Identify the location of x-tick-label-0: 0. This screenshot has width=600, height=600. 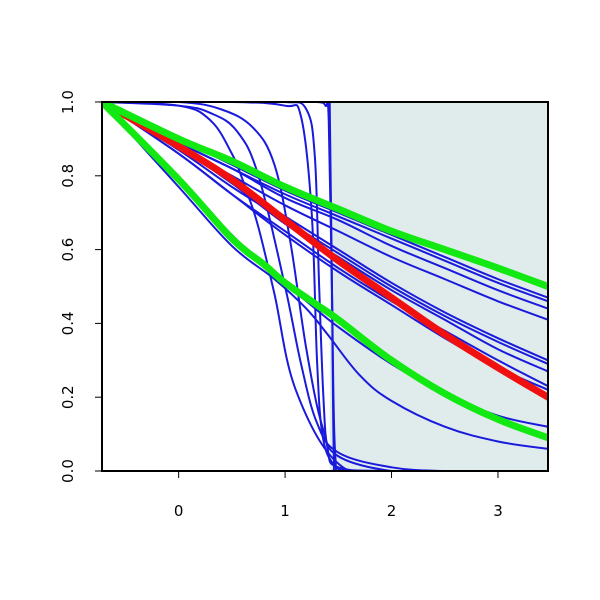
(179, 511).